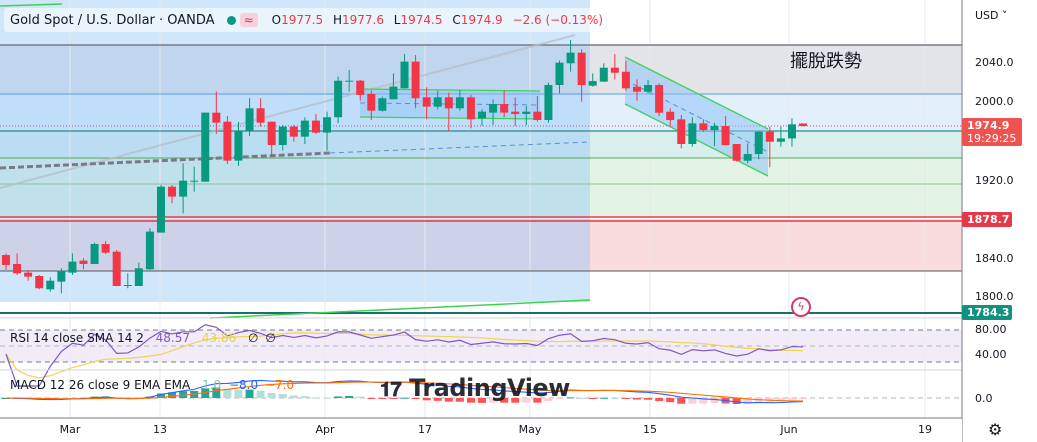 The image size is (1037, 442). What do you see at coordinates (248, 20) in the screenshot?
I see `data-delay-icon: ≈` at bounding box center [248, 20].